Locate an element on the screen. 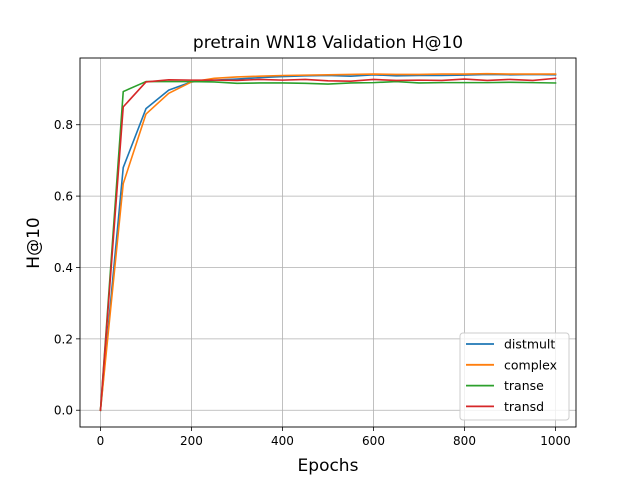 The width and height of the screenshot is (640, 480). y-tick-label: 0.4 is located at coordinates (63, 268).